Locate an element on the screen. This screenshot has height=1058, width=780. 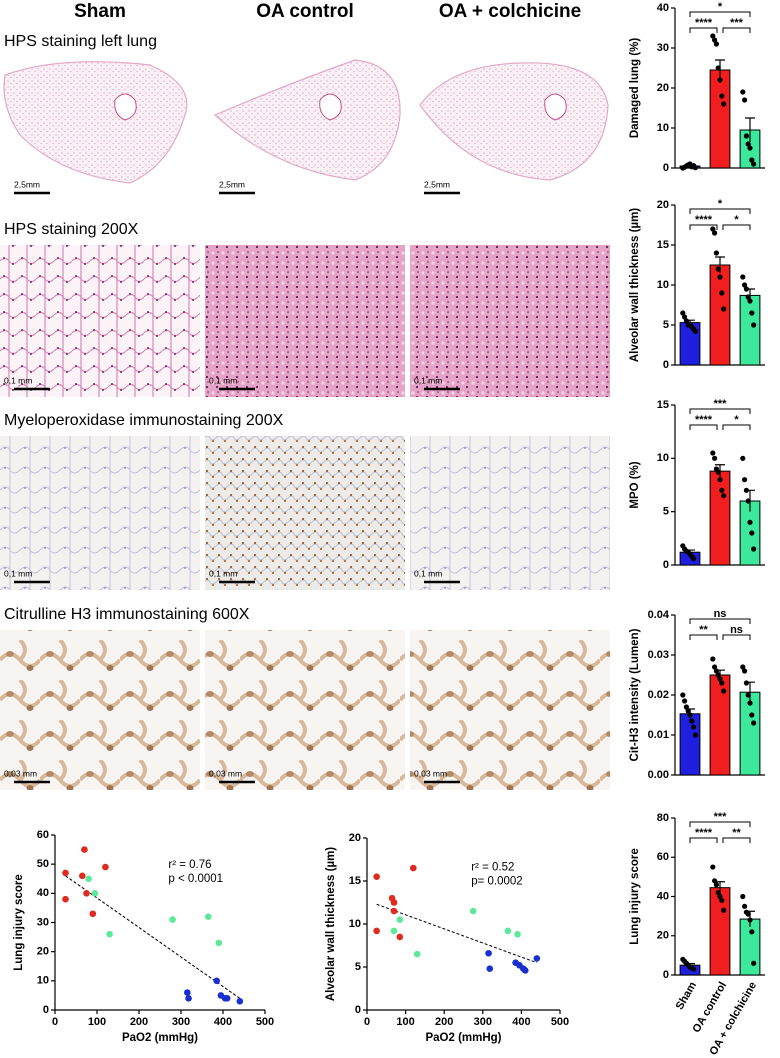
y-axis-label: Alveolar wall thickness (µm) is located at coordinates (331, 924).